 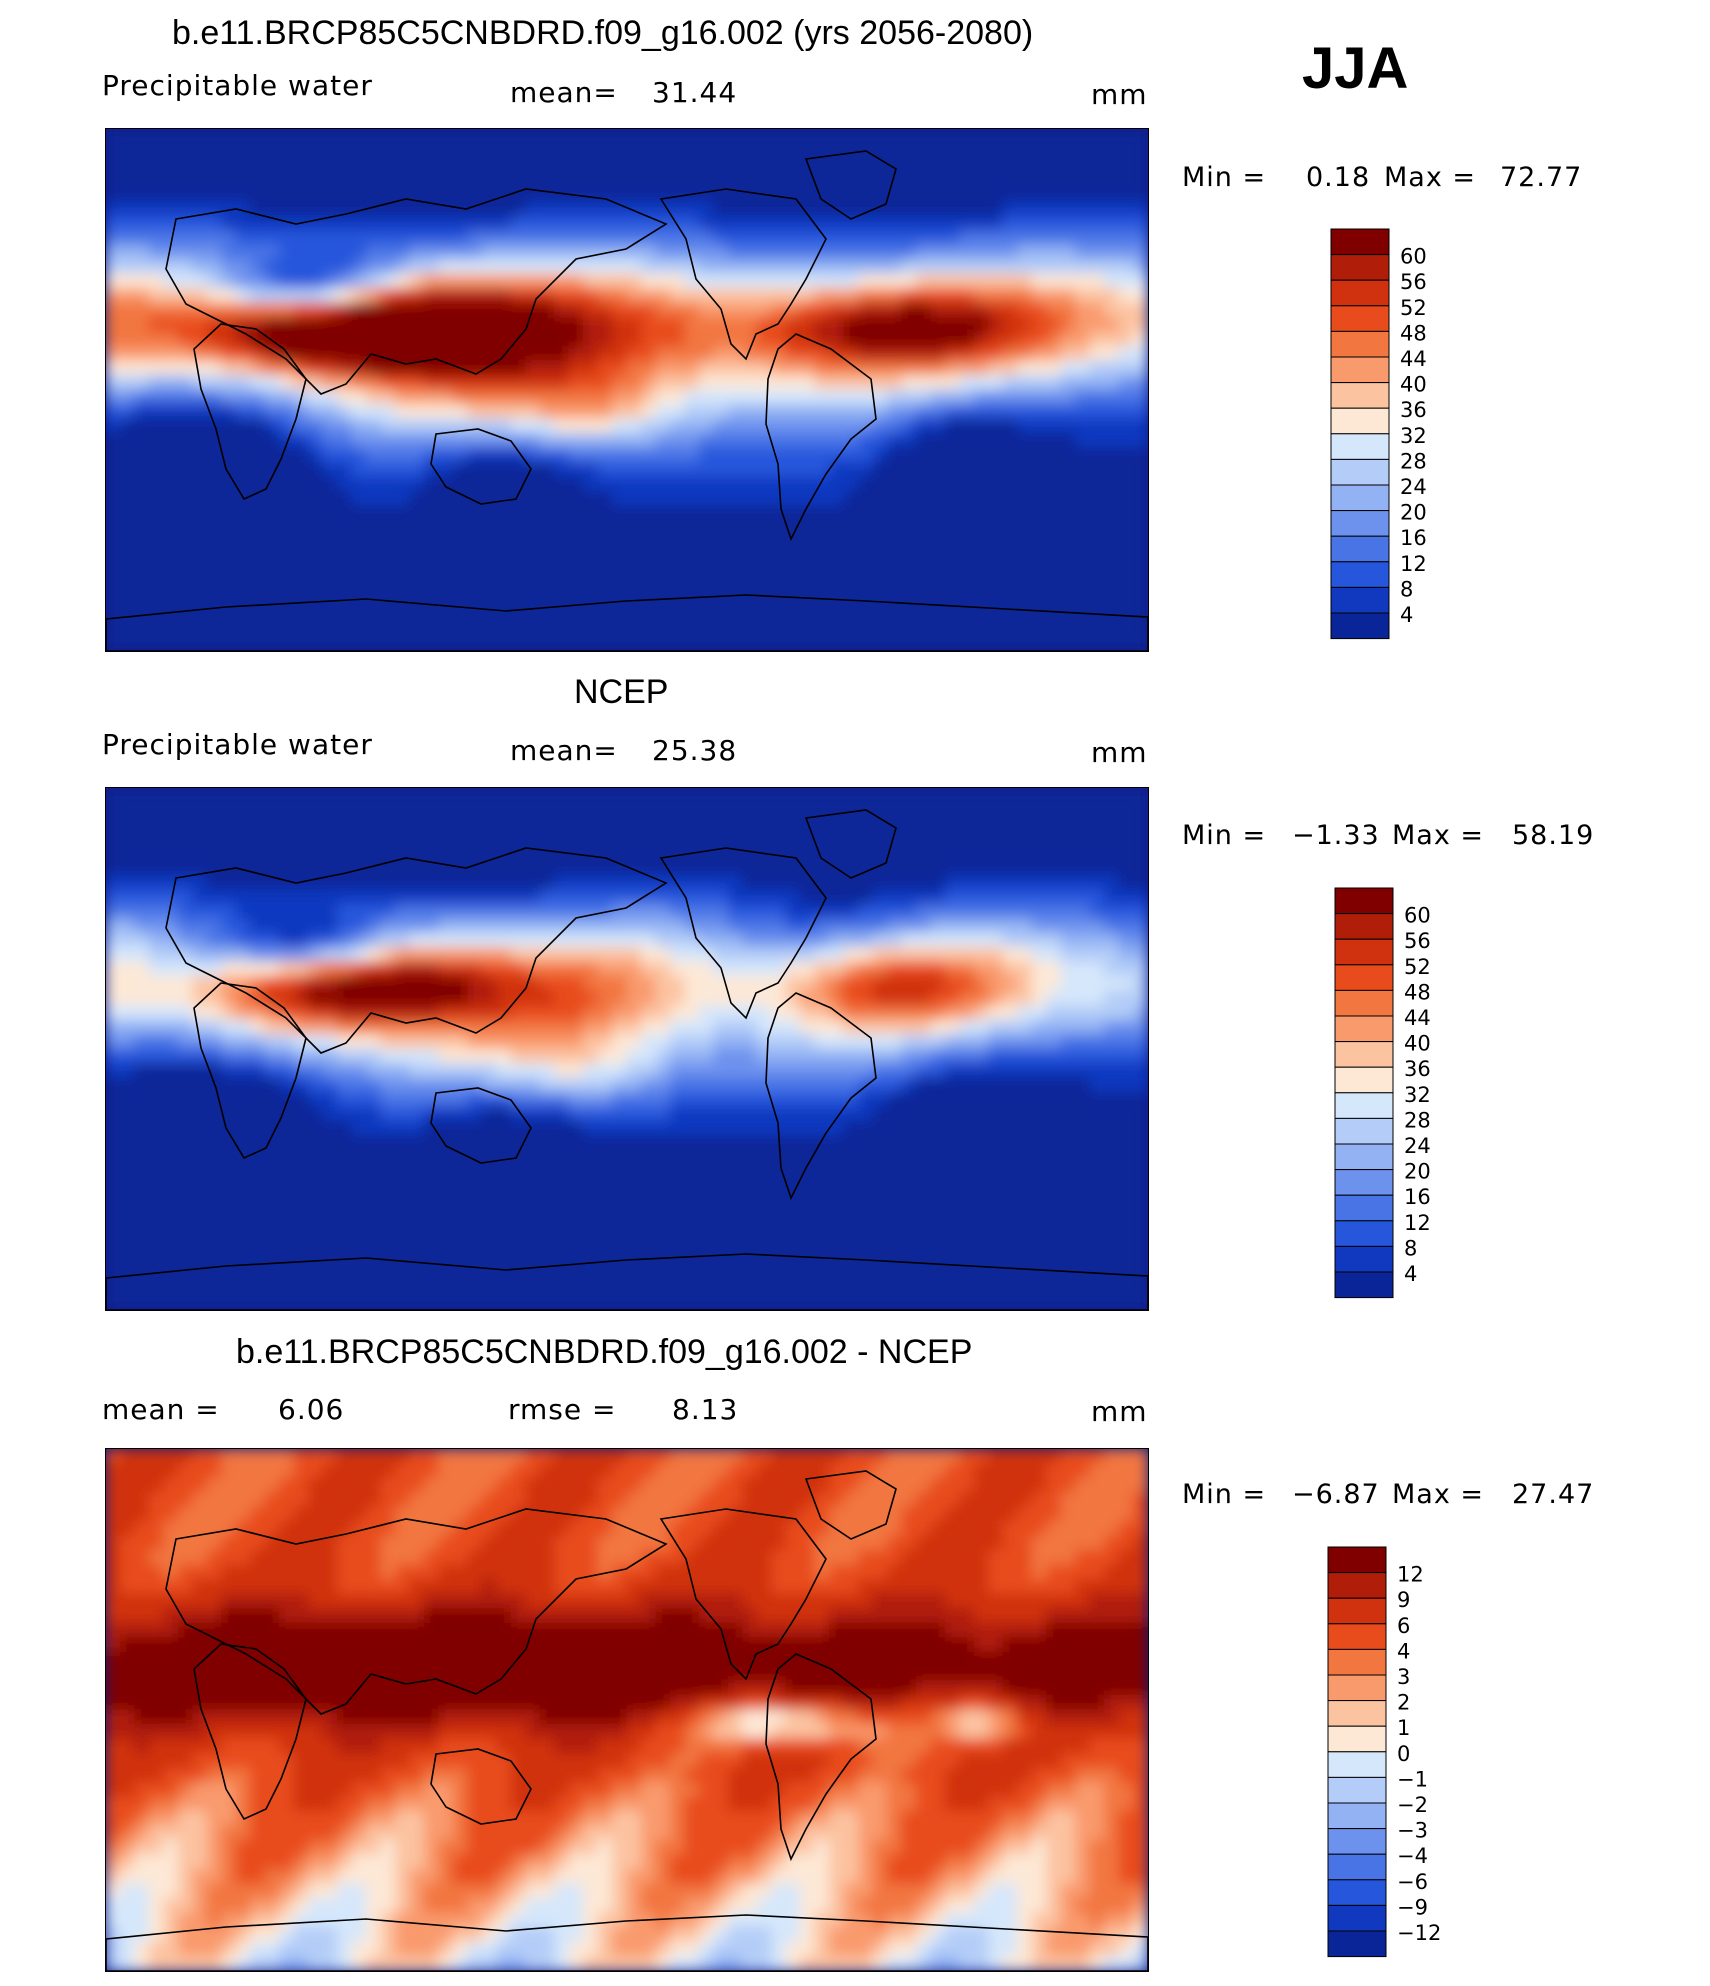 I want to click on panel1-units: mm, so click(x=1119, y=94).